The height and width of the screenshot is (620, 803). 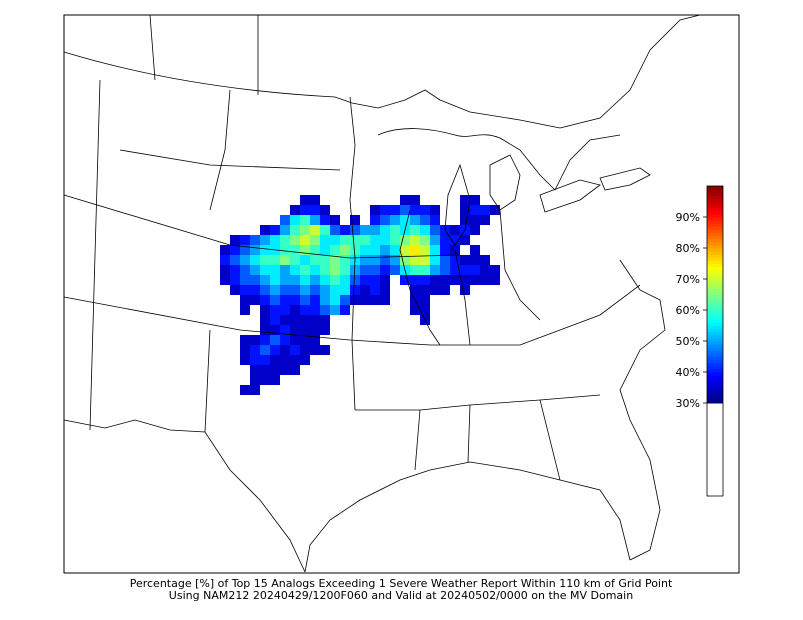 I want to click on colorbar-tick-label: 40%, so click(x=688, y=372).